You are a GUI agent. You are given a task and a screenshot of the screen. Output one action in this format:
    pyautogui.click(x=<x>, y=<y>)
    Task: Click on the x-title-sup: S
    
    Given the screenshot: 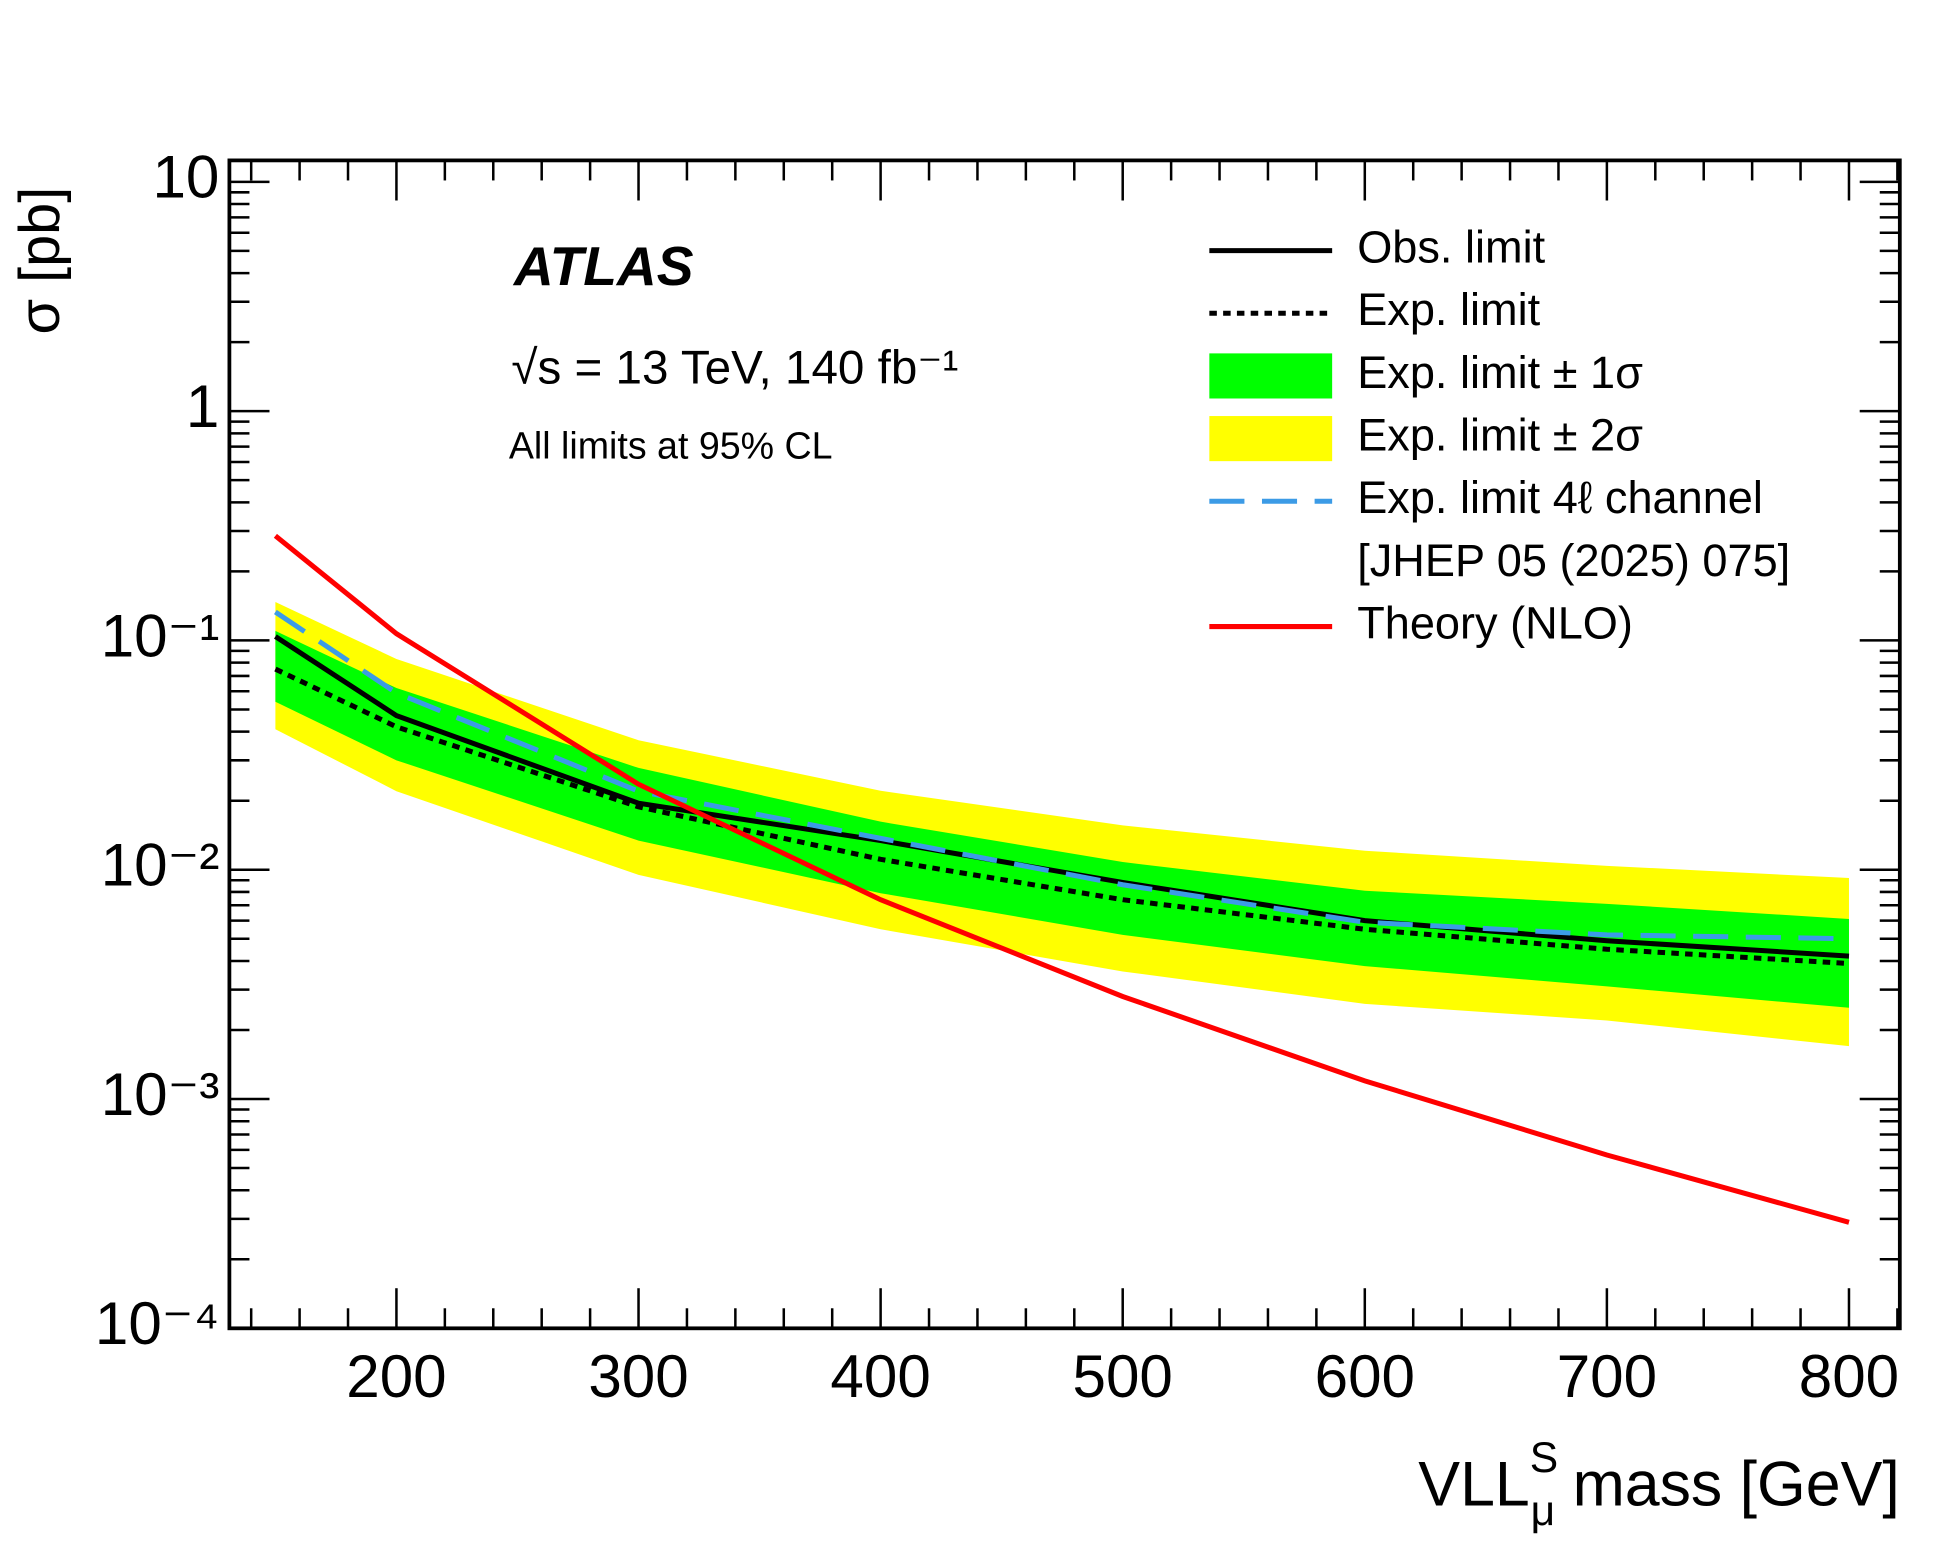 What is the action you would take?
    pyautogui.click(x=1544, y=1458)
    